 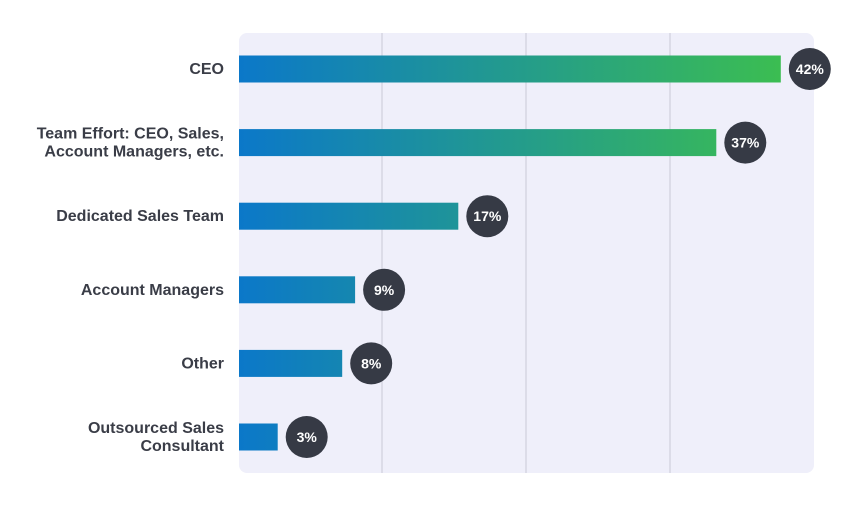 I want to click on category-label-line: Team Effort: CEO, Sales,, so click(x=130, y=134).